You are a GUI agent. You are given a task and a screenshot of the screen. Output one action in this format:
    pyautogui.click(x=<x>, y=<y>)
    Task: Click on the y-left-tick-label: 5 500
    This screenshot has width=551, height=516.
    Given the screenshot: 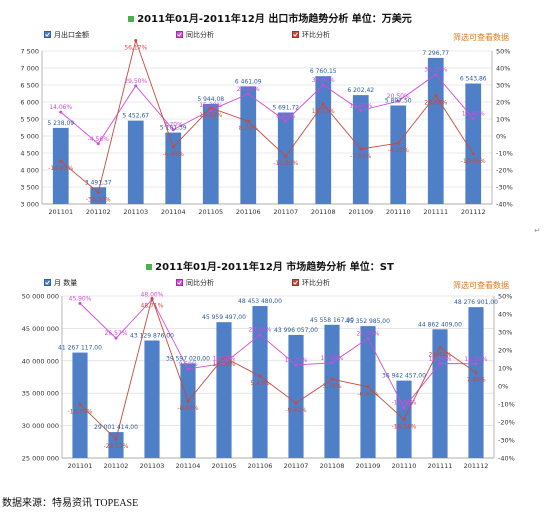 What is the action you would take?
    pyautogui.click(x=29, y=120)
    